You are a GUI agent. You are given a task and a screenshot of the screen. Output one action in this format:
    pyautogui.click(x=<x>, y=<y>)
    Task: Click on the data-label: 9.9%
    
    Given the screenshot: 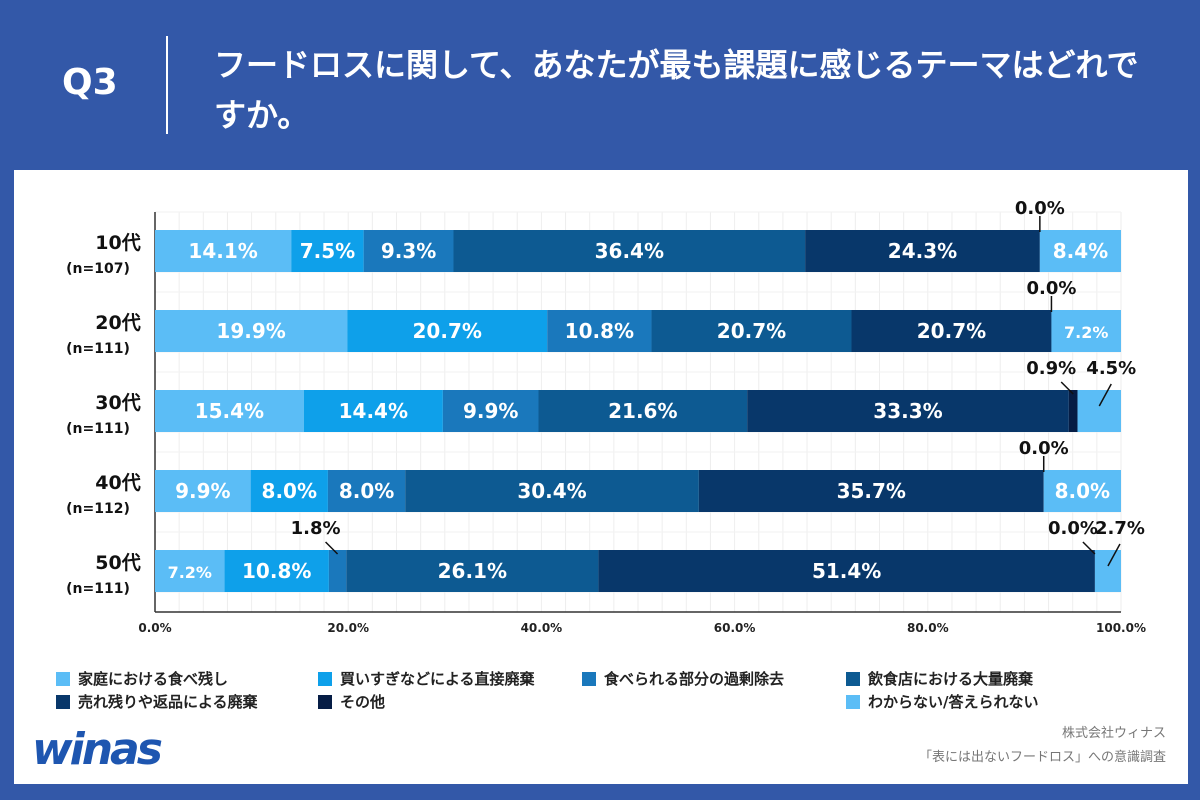 What is the action you would take?
    pyautogui.click(x=202, y=491)
    